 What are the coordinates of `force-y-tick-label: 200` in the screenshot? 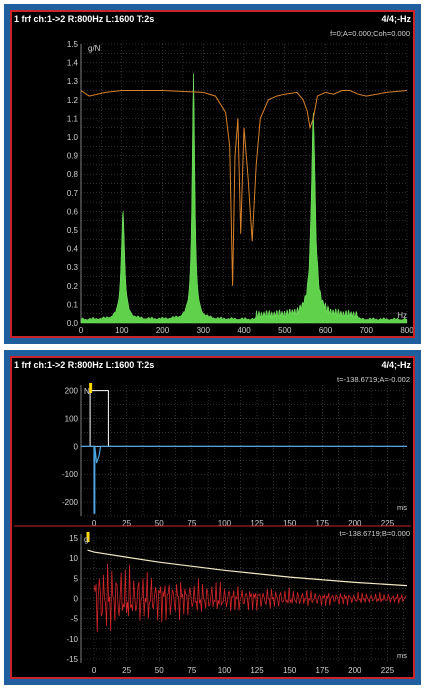 It's located at (72, 391).